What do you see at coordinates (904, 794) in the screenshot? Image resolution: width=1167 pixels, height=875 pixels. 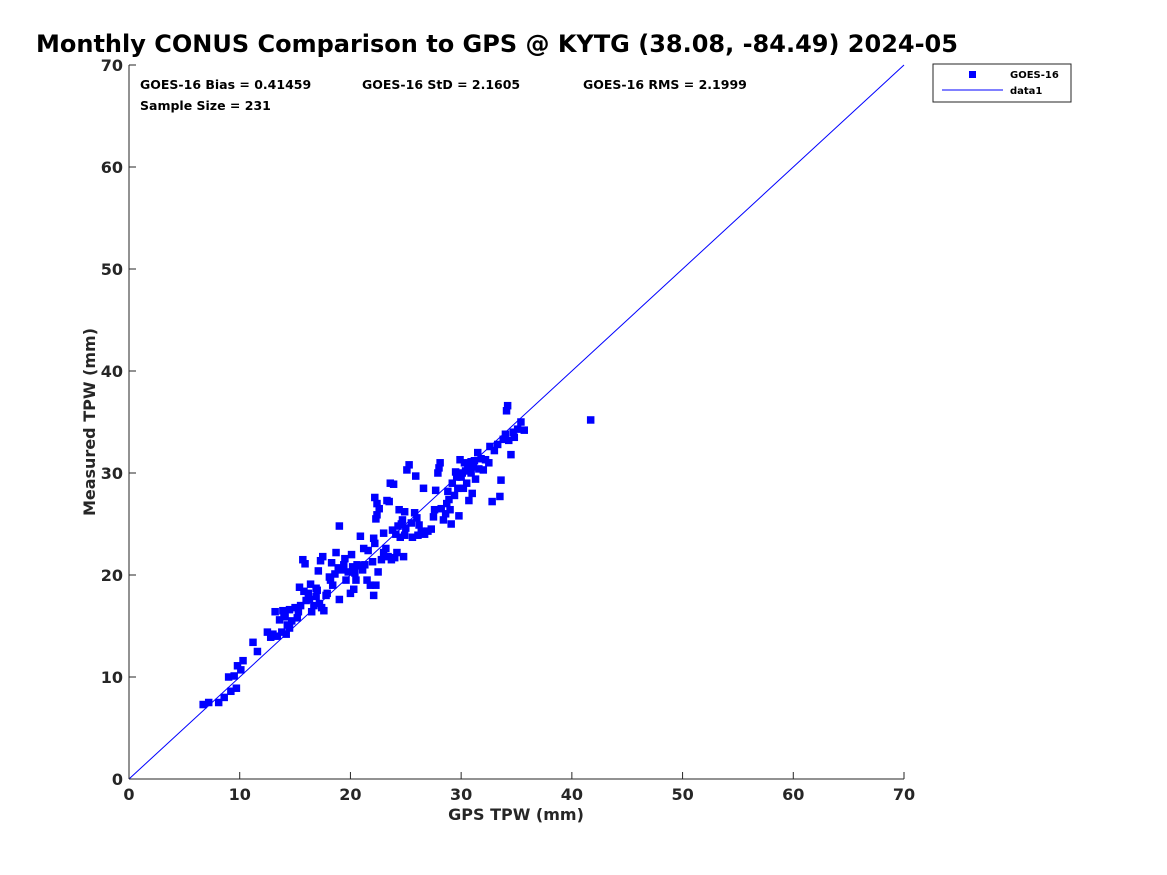 I see `x-tick-label: 70` at bounding box center [904, 794].